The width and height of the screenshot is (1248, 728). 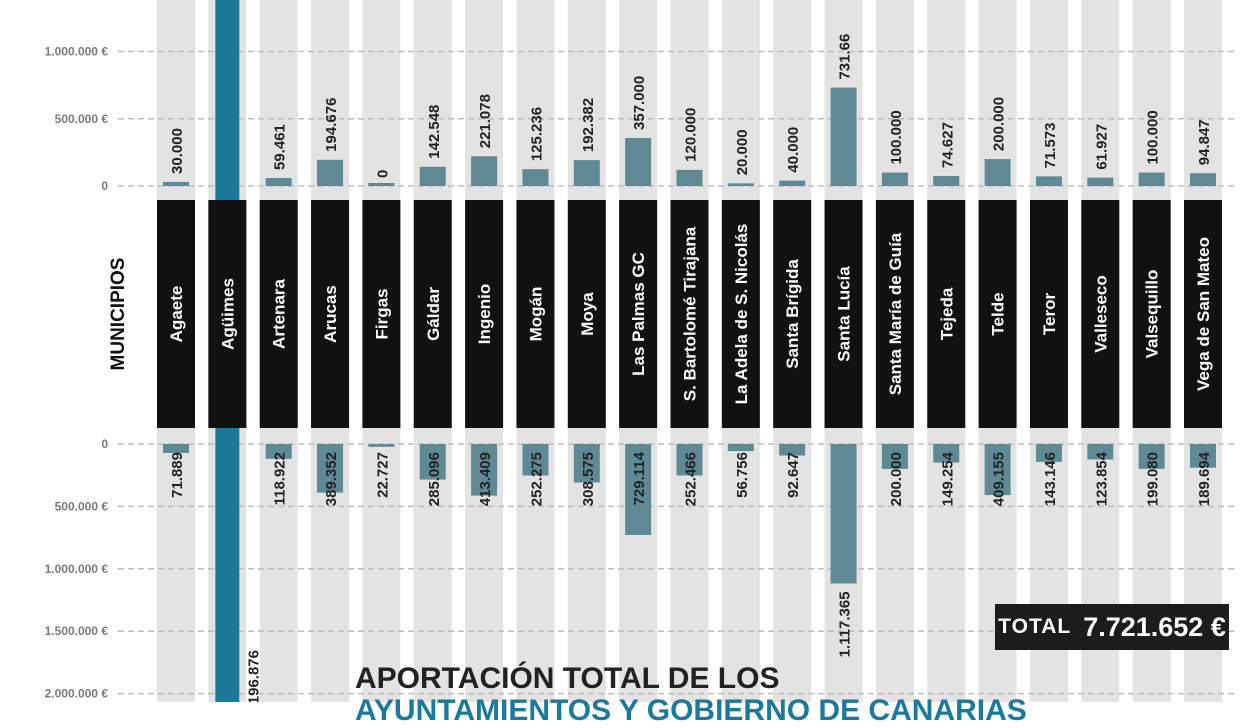 I want to click on category-label: Mogán, so click(x=535, y=314).